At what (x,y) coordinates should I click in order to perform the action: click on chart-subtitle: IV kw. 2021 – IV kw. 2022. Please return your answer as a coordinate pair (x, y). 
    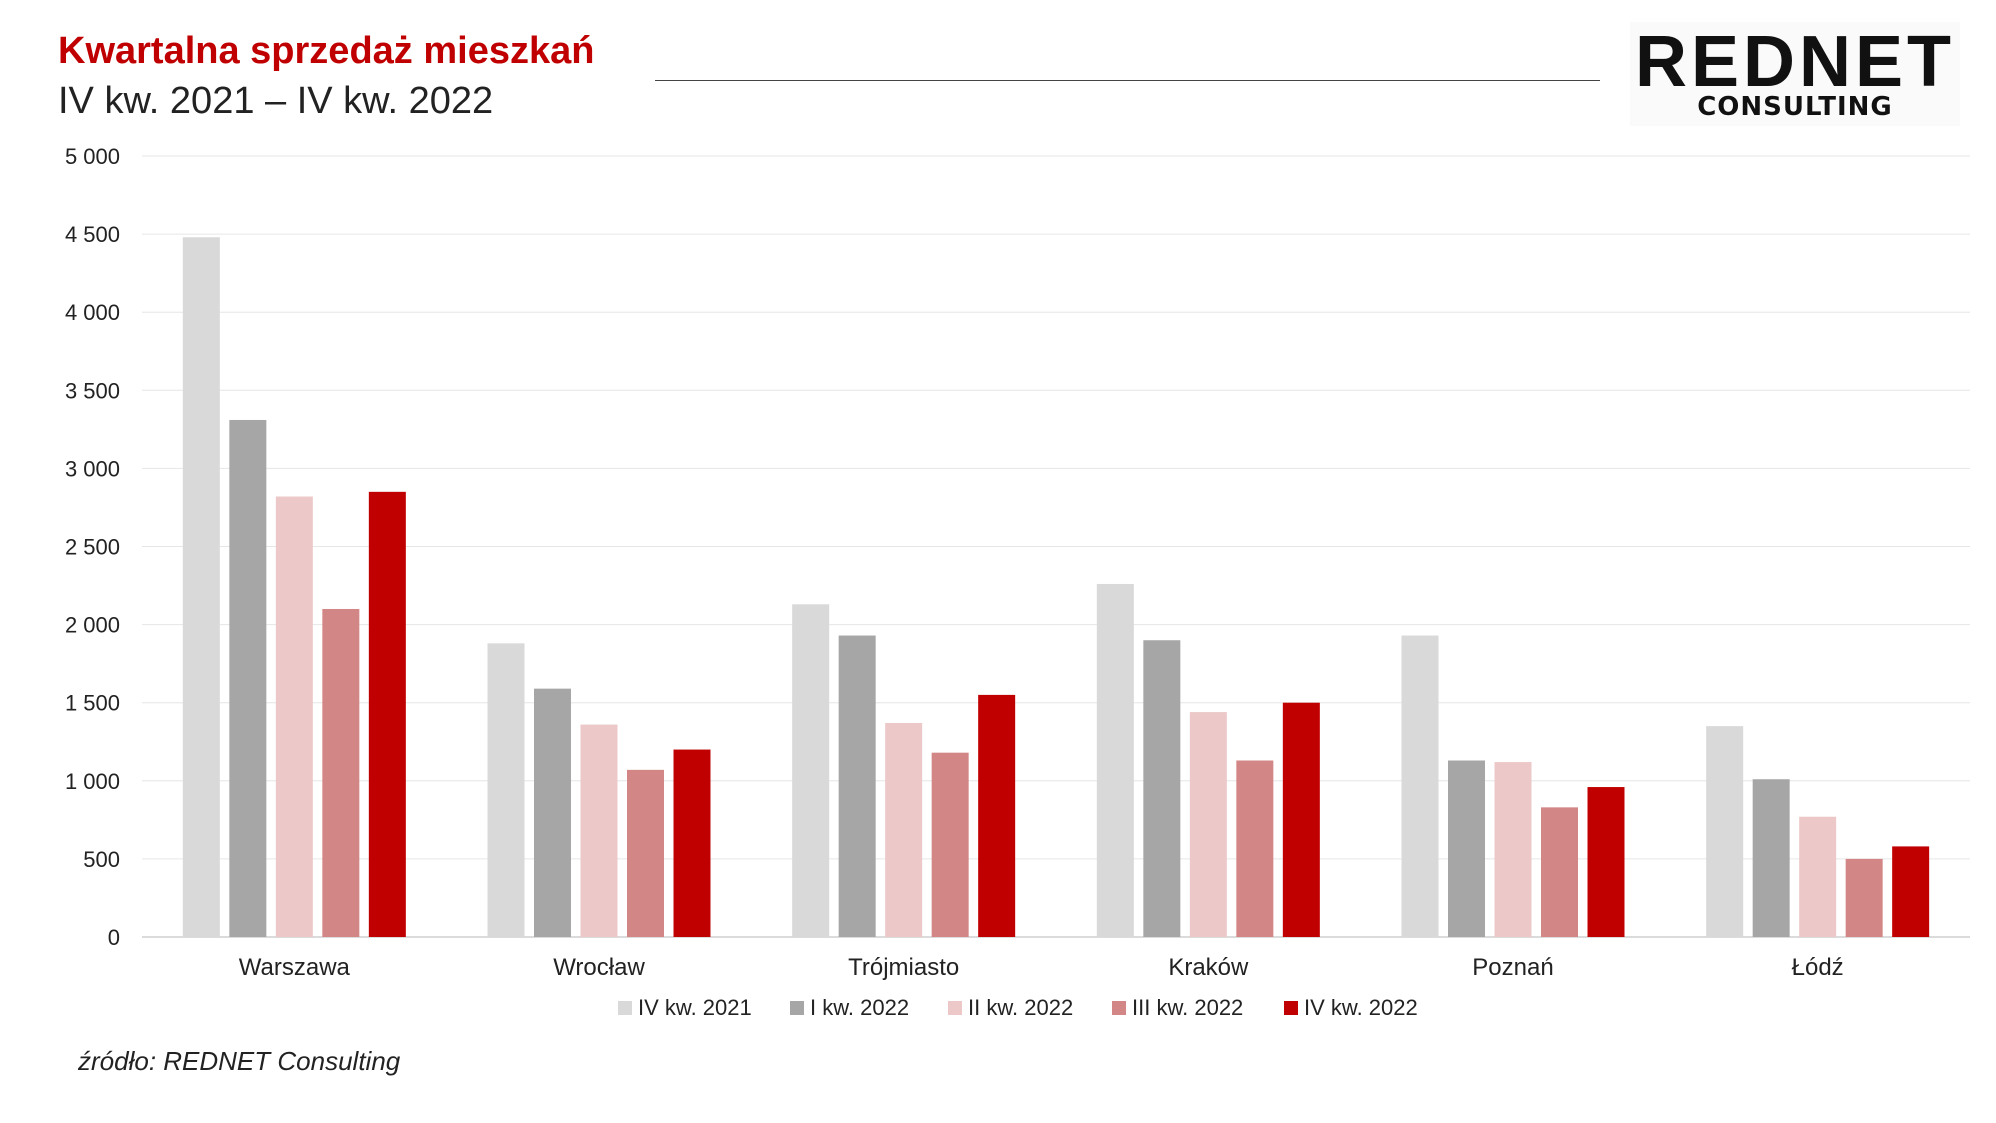
    Looking at the image, I should click on (276, 101).